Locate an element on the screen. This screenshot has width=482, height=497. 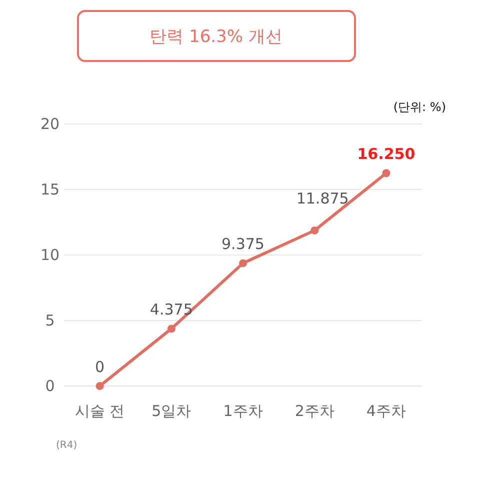
x-tick-label: 1주차 is located at coordinates (243, 411).